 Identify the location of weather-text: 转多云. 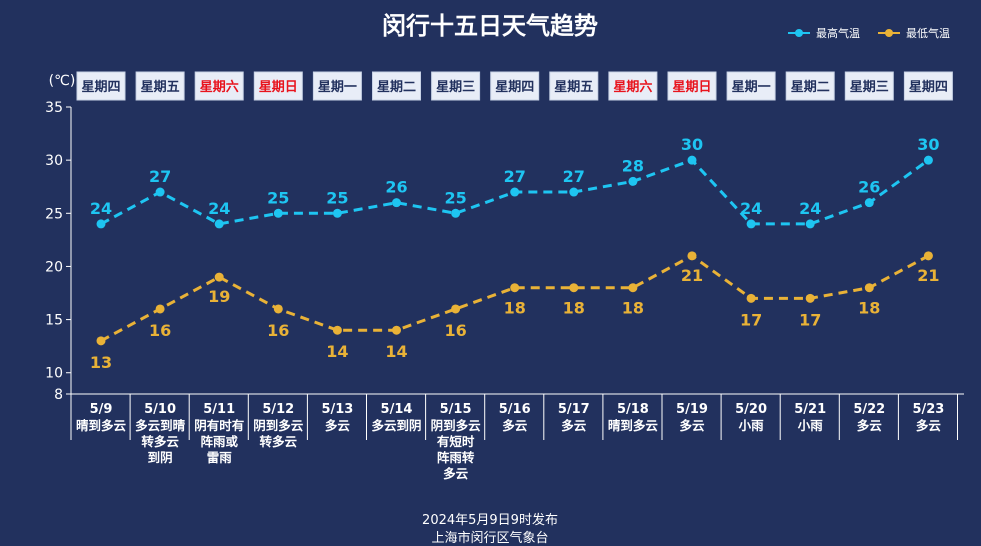
(279, 441).